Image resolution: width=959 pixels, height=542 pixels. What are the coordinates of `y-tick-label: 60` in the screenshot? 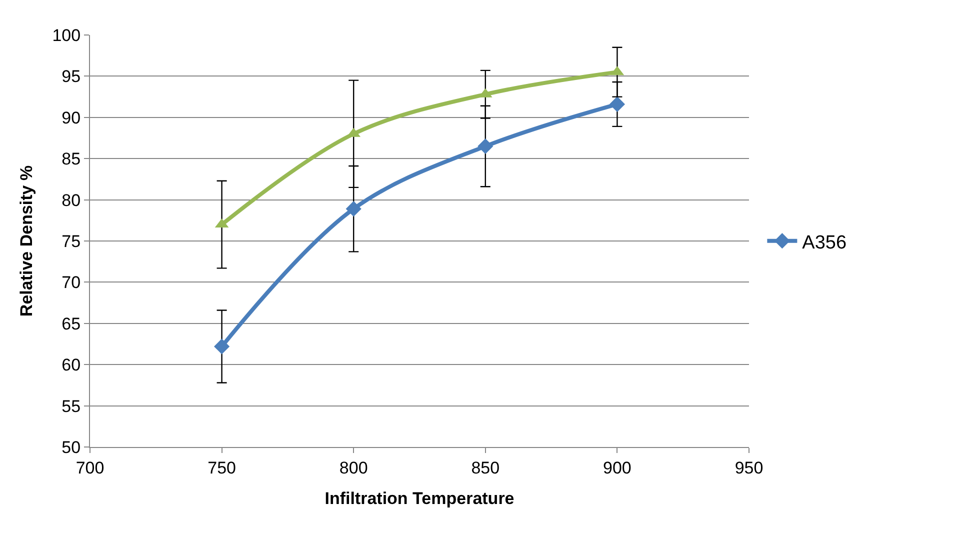 It's located at (71, 365).